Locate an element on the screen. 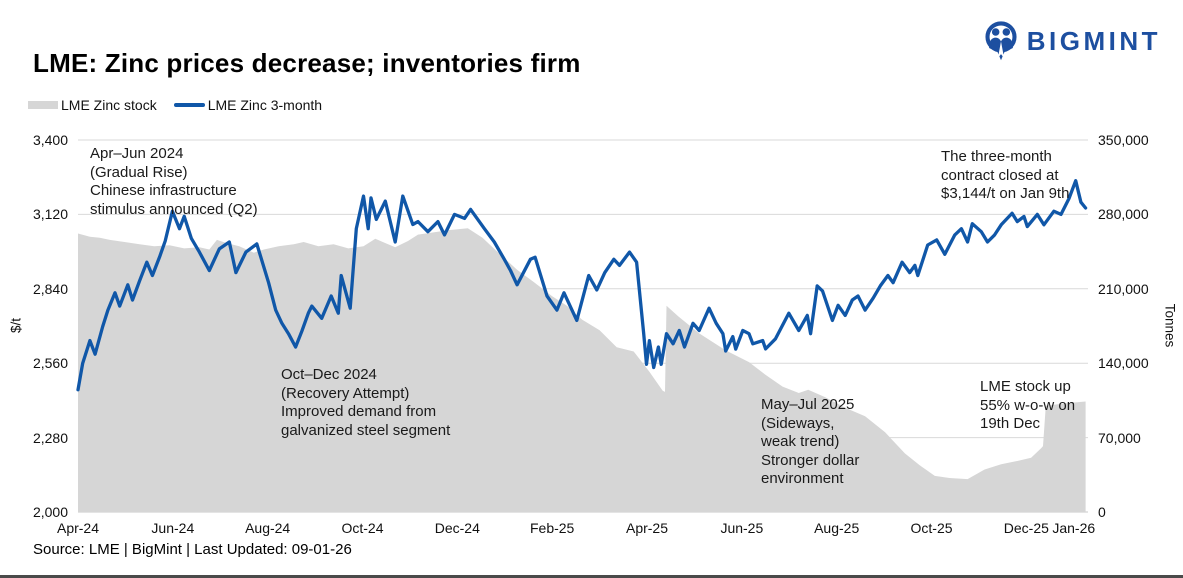 The image size is (1183, 578). right-axis-tick: 140,000 is located at coordinates (1123, 363).